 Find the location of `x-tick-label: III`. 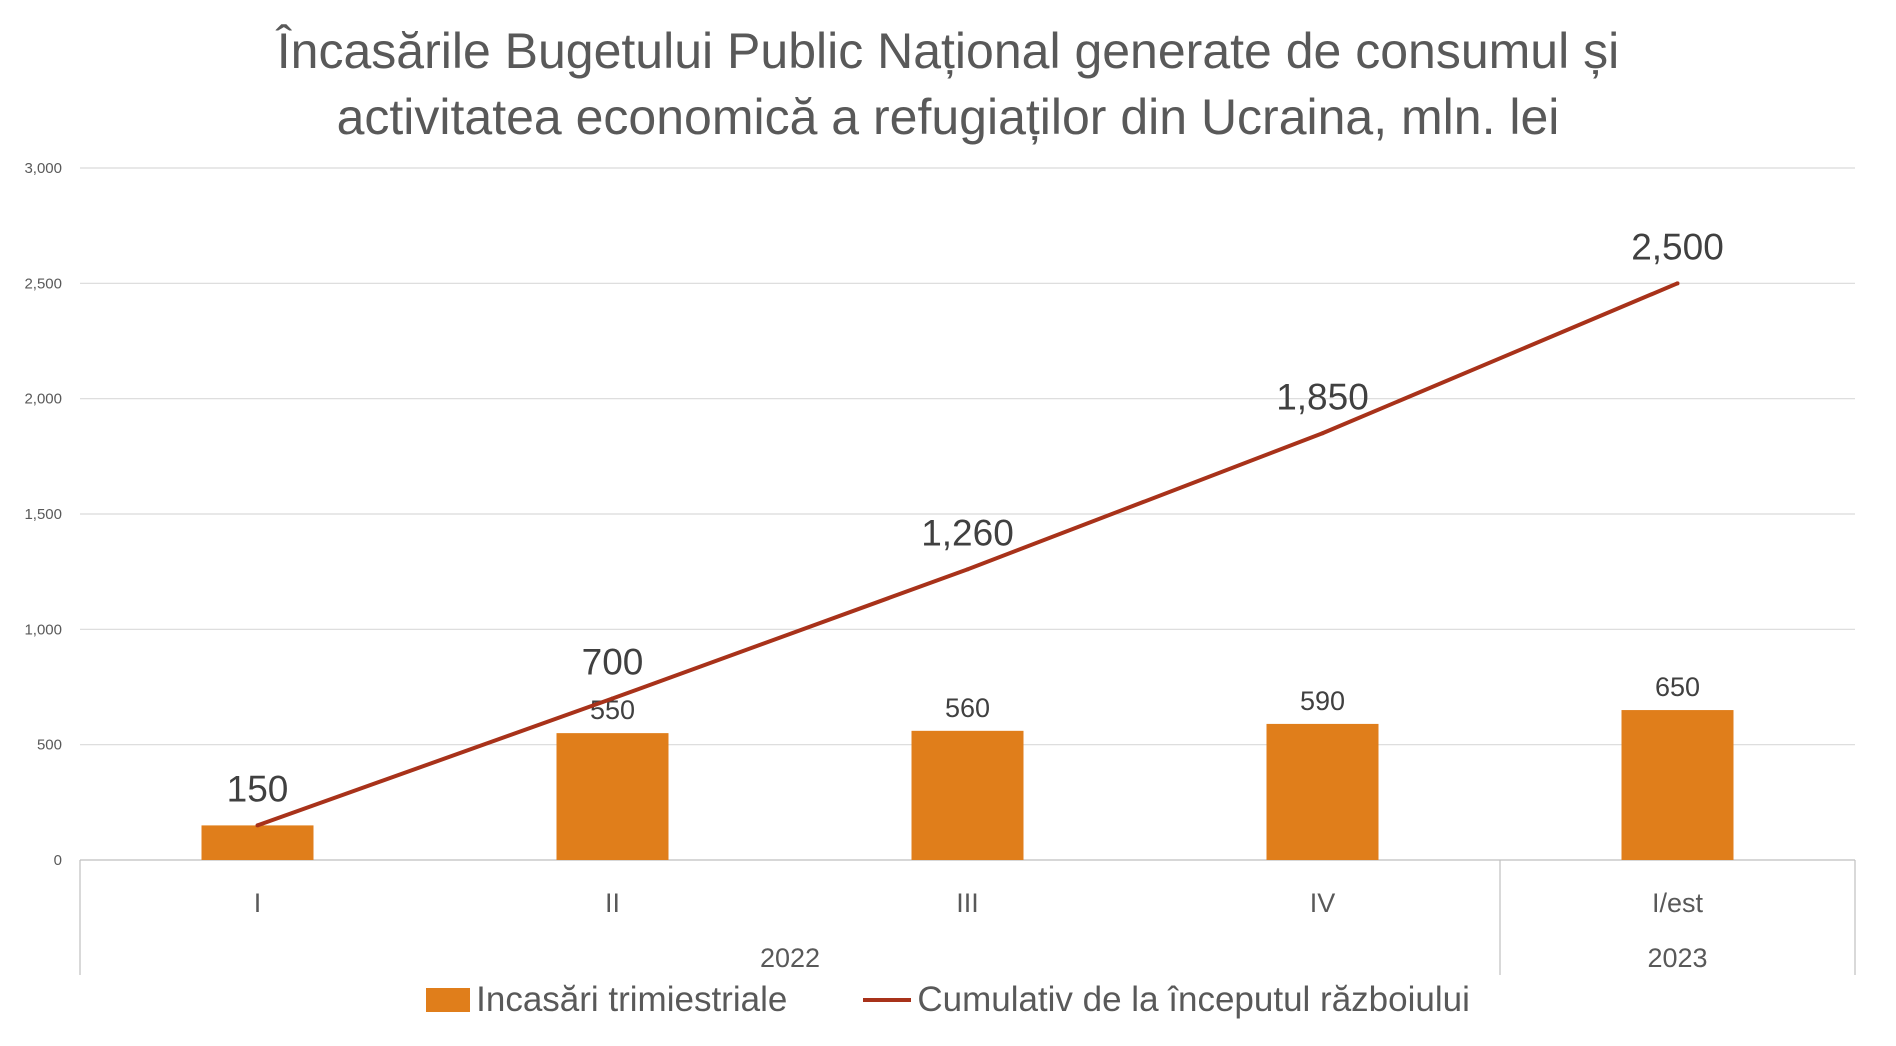

x-tick-label: III is located at coordinates (967, 903).